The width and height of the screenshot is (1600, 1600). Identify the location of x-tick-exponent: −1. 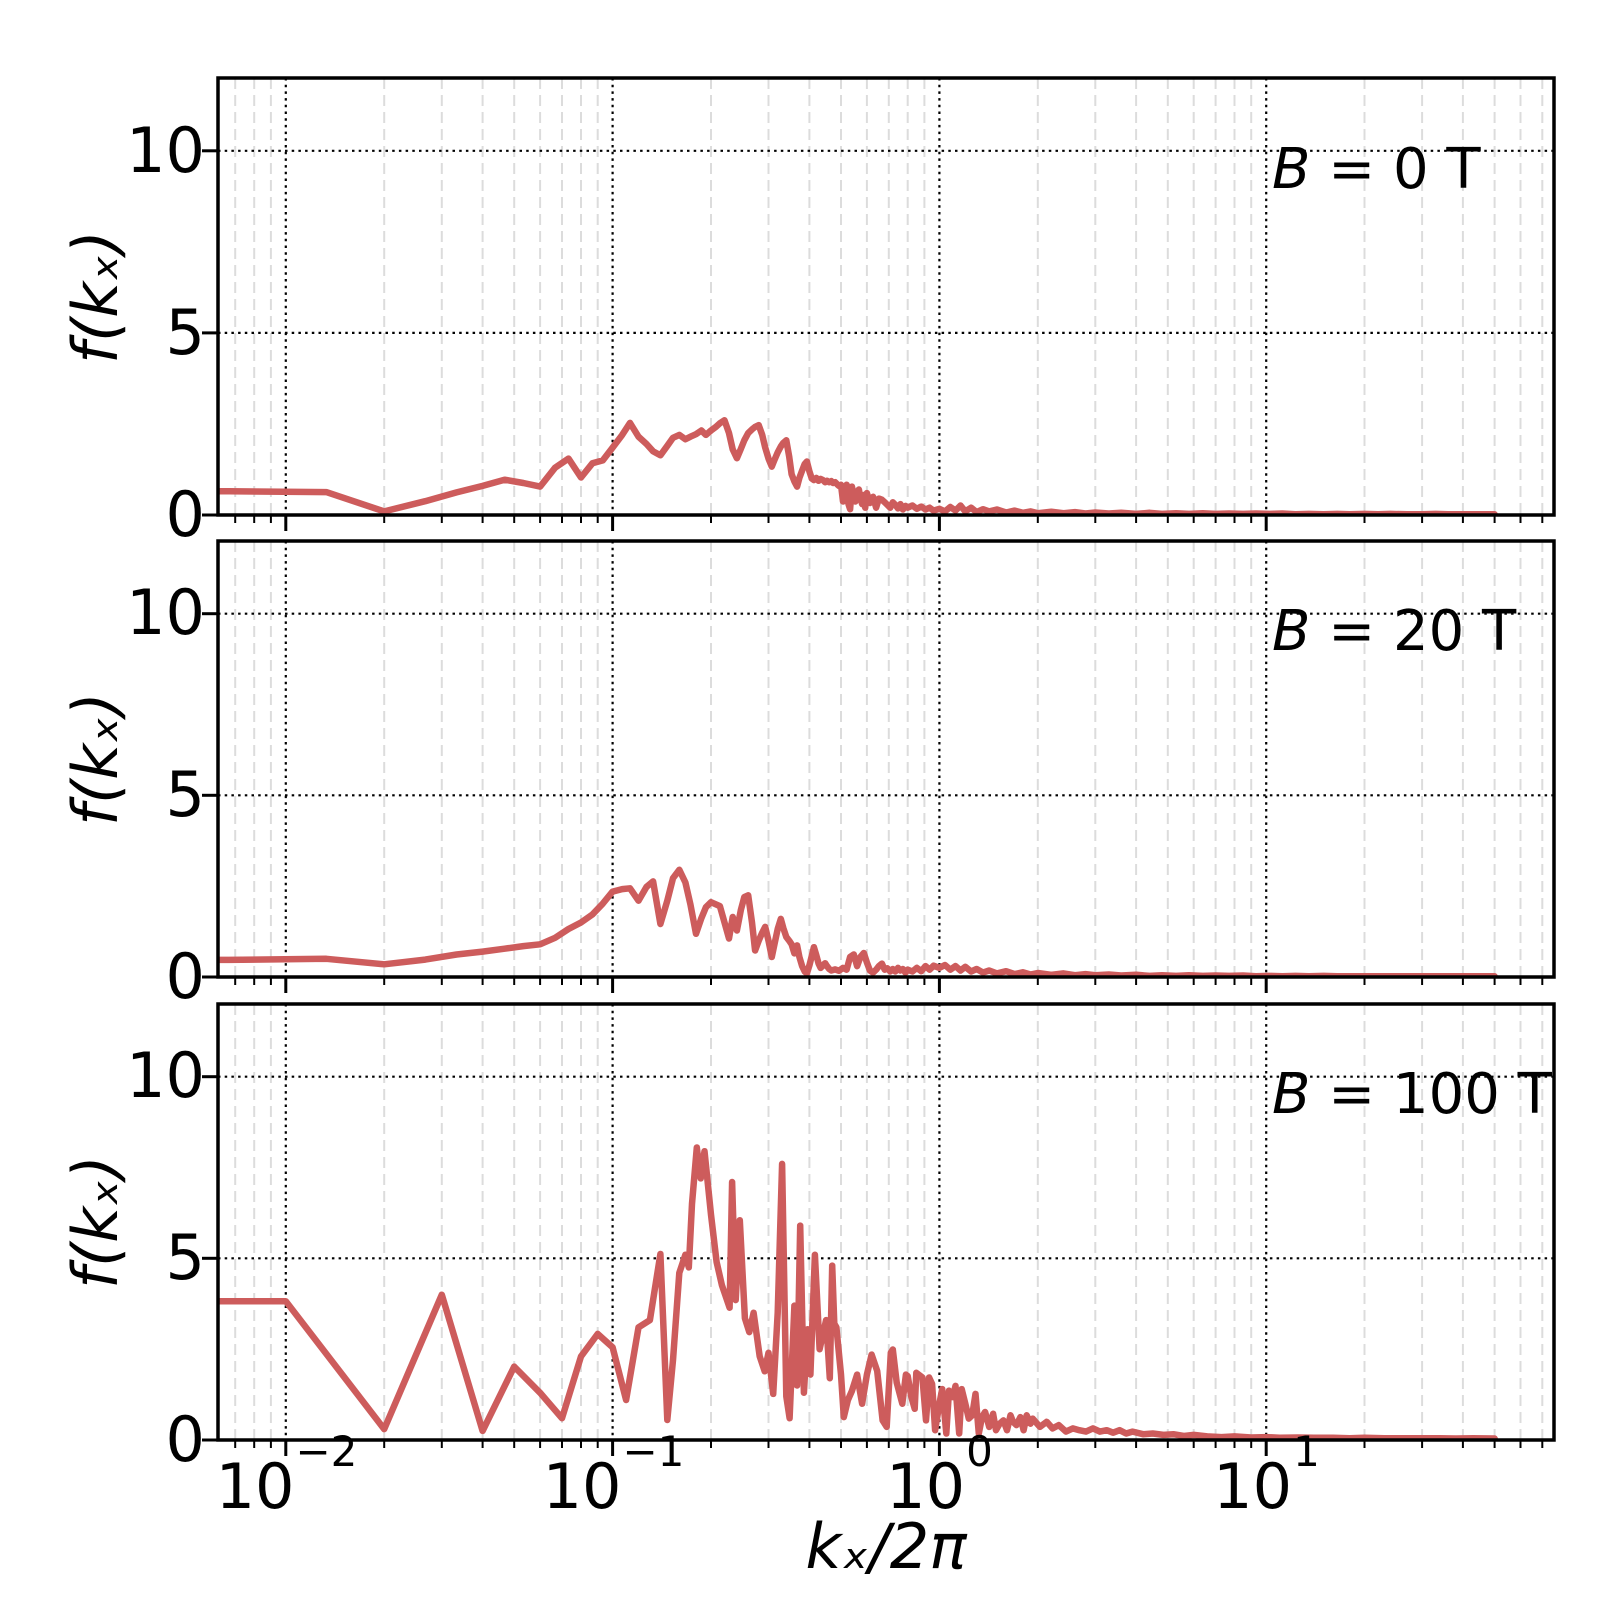
(653, 1452).